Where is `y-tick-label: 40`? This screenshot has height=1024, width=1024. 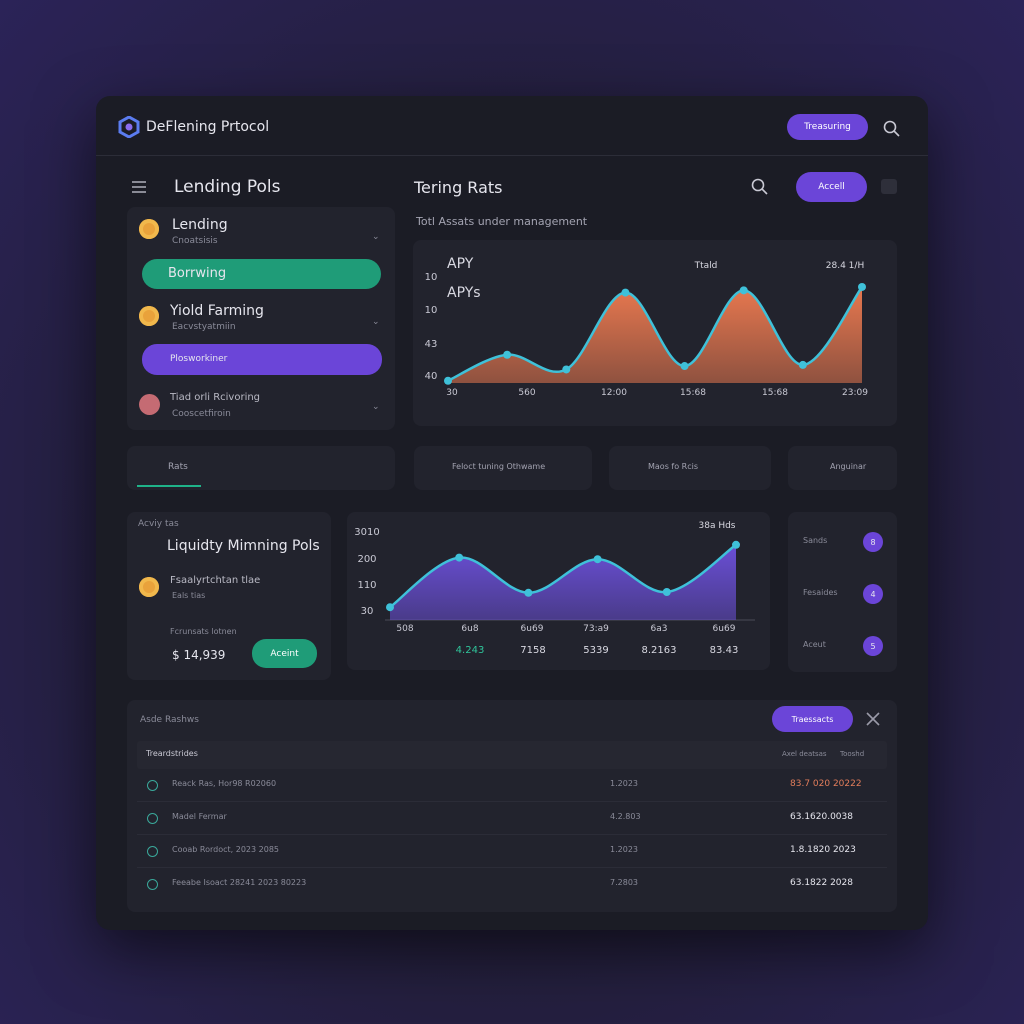
y-tick-label: 40 is located at coordinates (431, 376).